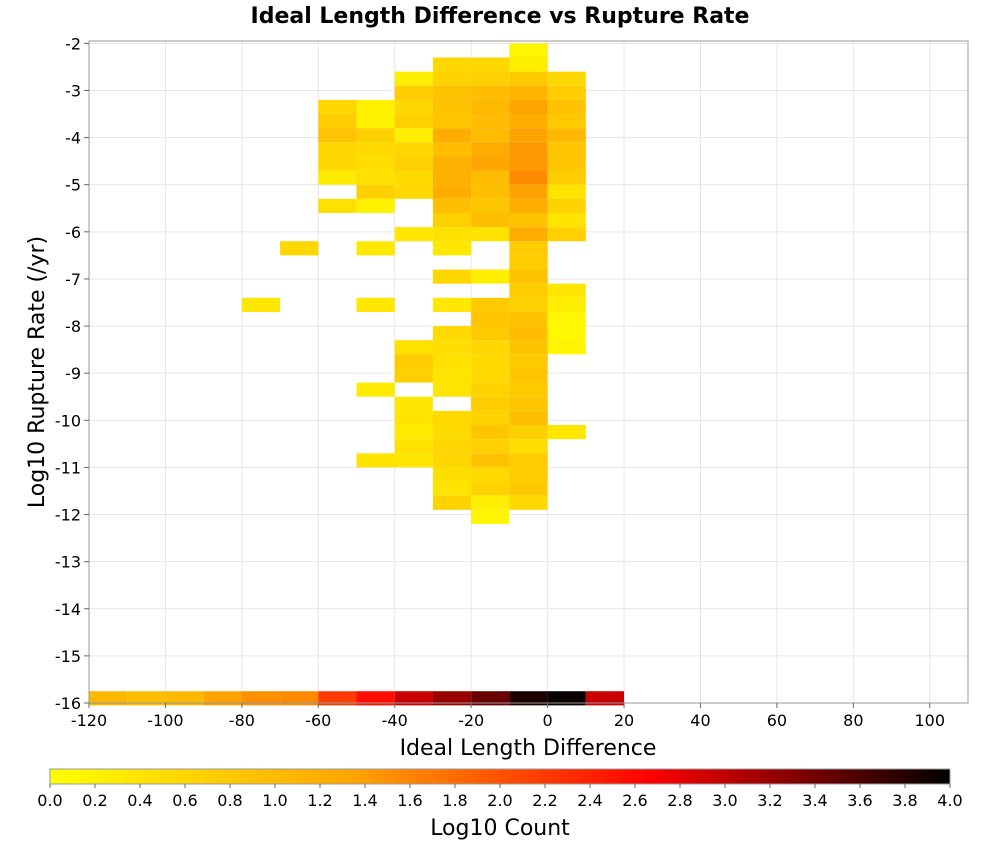  What do you see at coordinates (544, 800) in the screenshot?
I see `colorbar-tick-label: 2.2` at bounding box center [544, 800].